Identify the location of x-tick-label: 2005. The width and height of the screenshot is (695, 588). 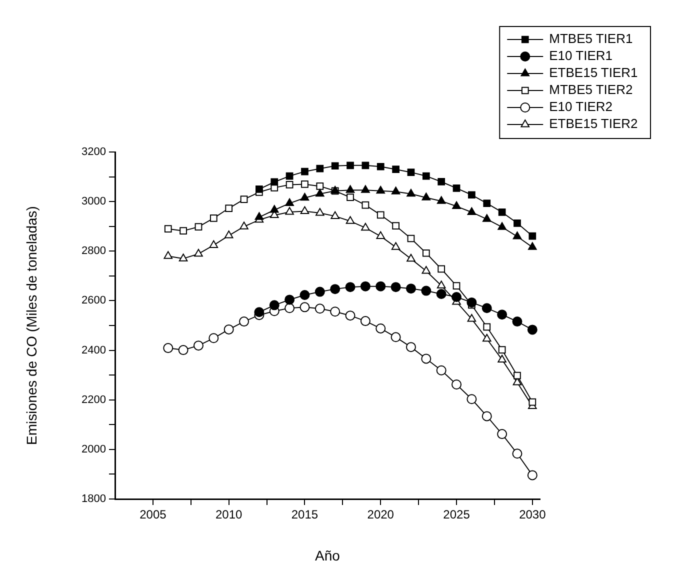
(153, 515).